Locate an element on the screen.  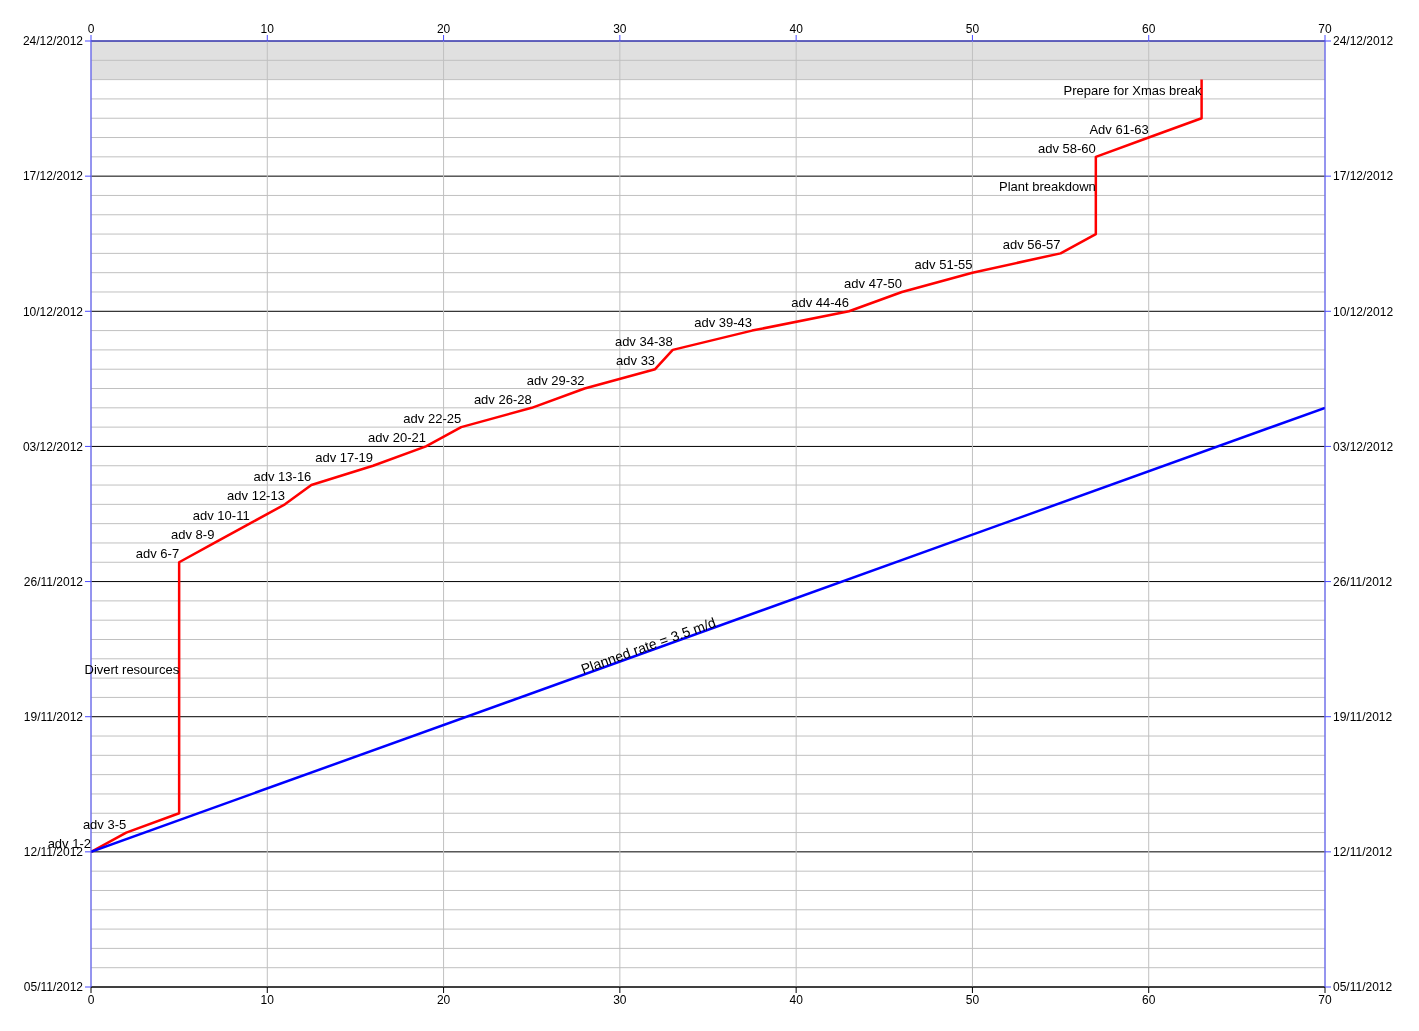
x-tick-label: 60 is located at coordinates (1149, 29).